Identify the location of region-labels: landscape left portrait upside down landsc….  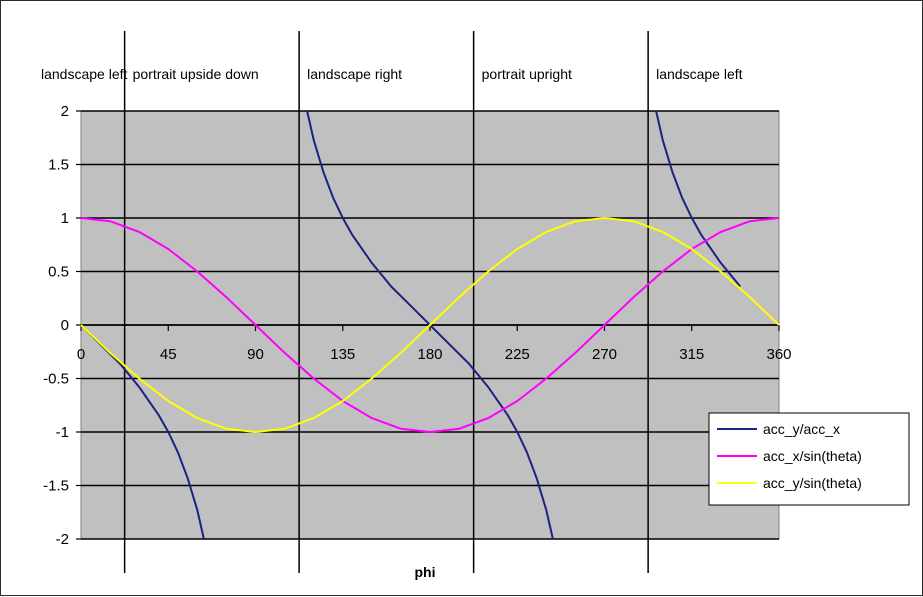
(392, 74).